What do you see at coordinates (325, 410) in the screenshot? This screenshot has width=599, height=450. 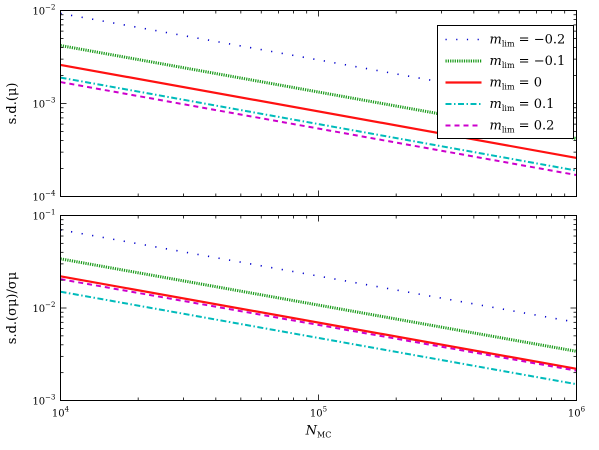 I see `x-tick-exponent: 5` at bounding box center [325, 410].